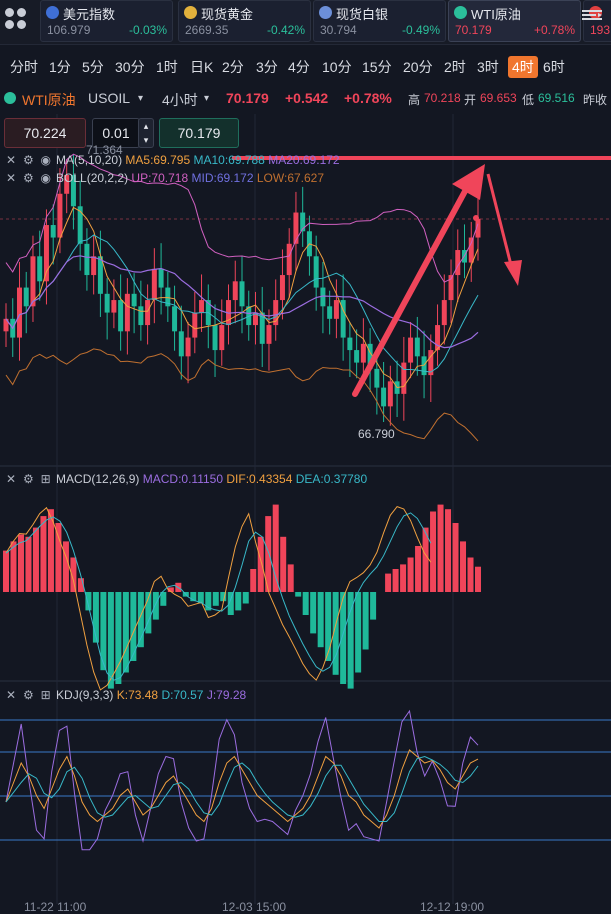 The height and width of the screenshot is (914, 611). I want to click on symbol-name: WTI原油, so click(49, 100).